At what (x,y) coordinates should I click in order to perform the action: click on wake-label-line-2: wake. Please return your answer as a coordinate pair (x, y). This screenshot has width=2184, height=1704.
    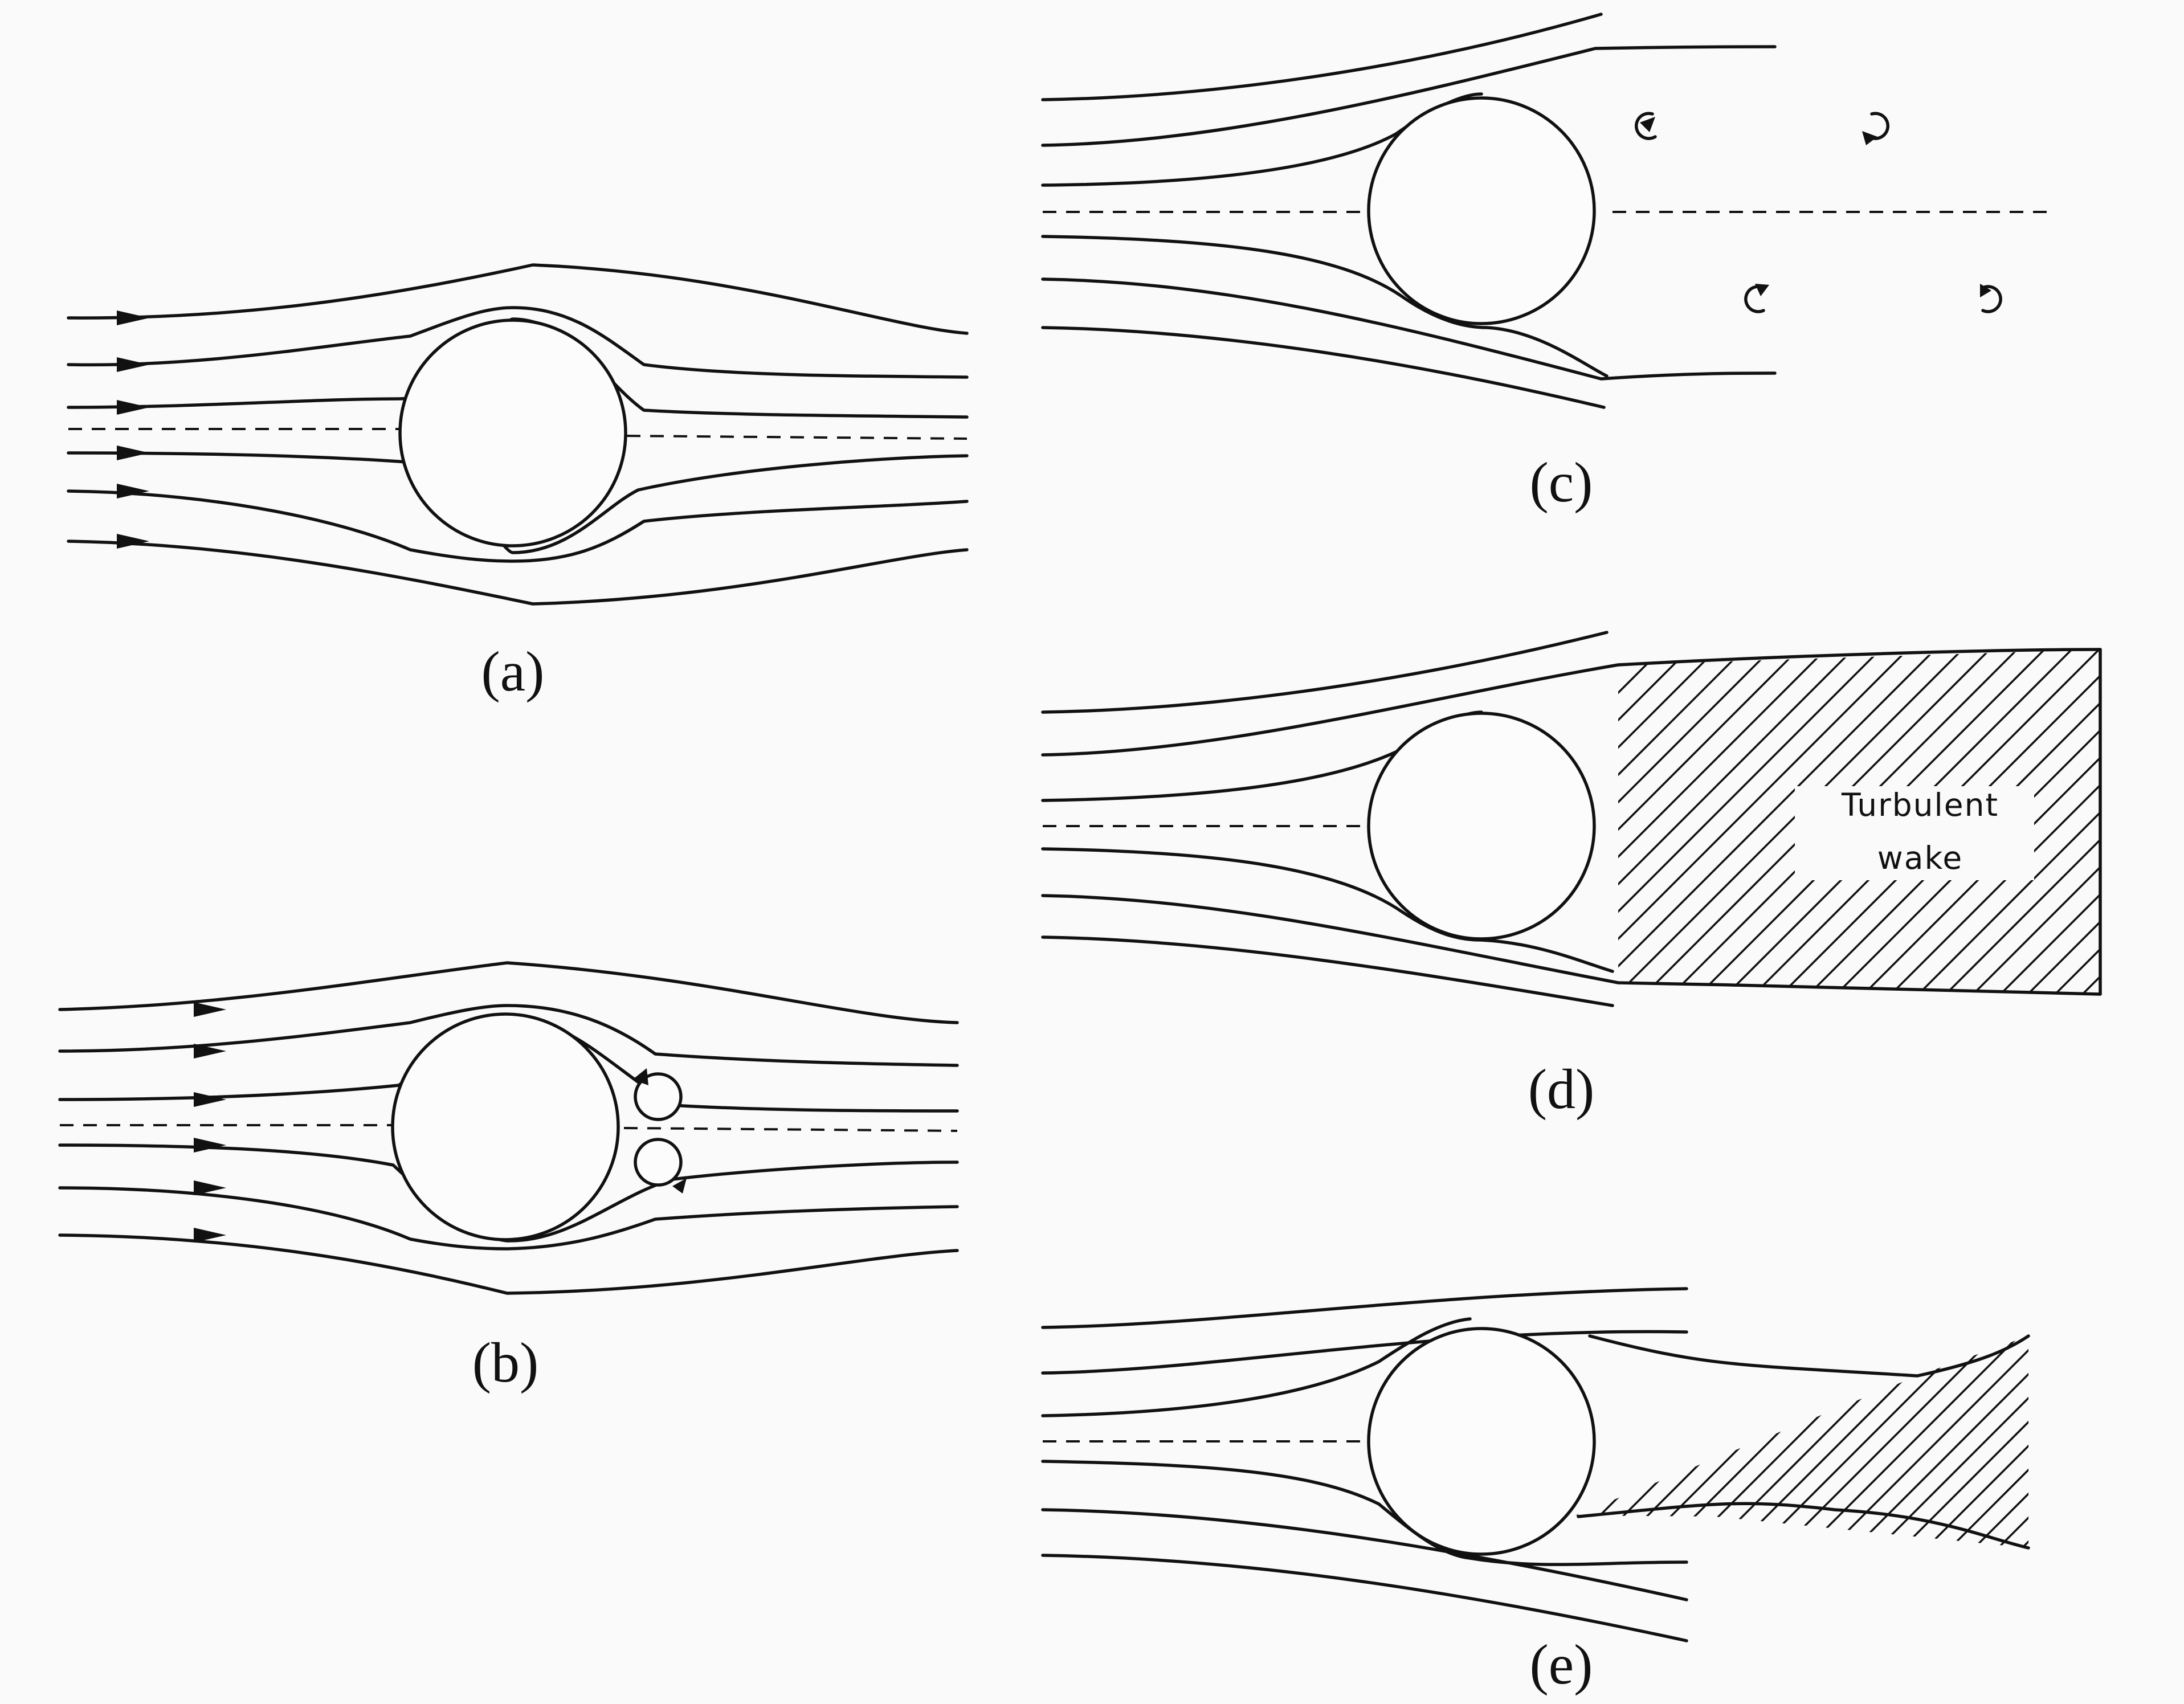
    Looking at the image, I should click on (1920, 858).